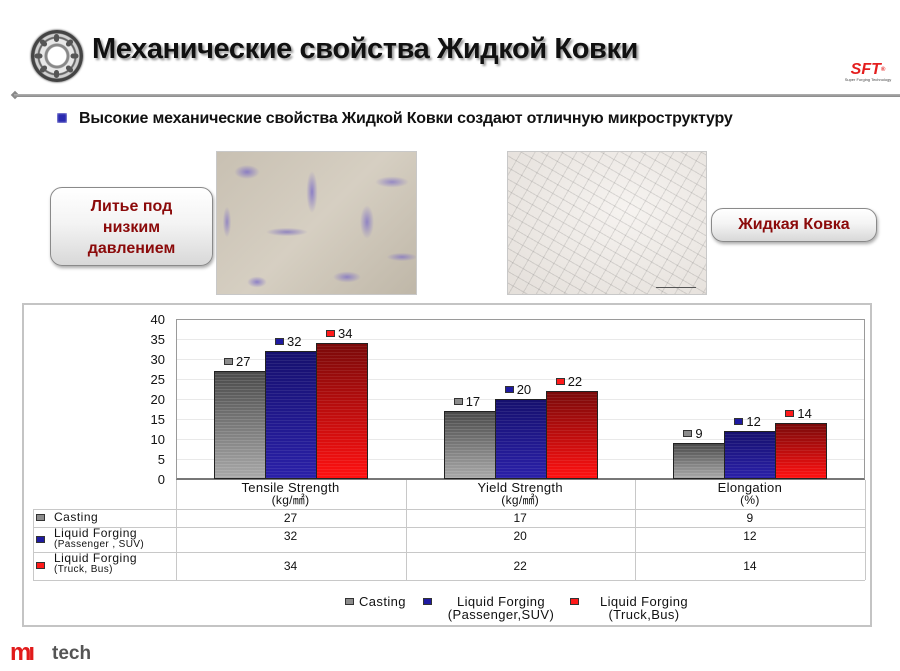  What do you see at coordinates (750, 566) in the screenshot?
I see `table-cell: 14` at bounding box center [750, 566].